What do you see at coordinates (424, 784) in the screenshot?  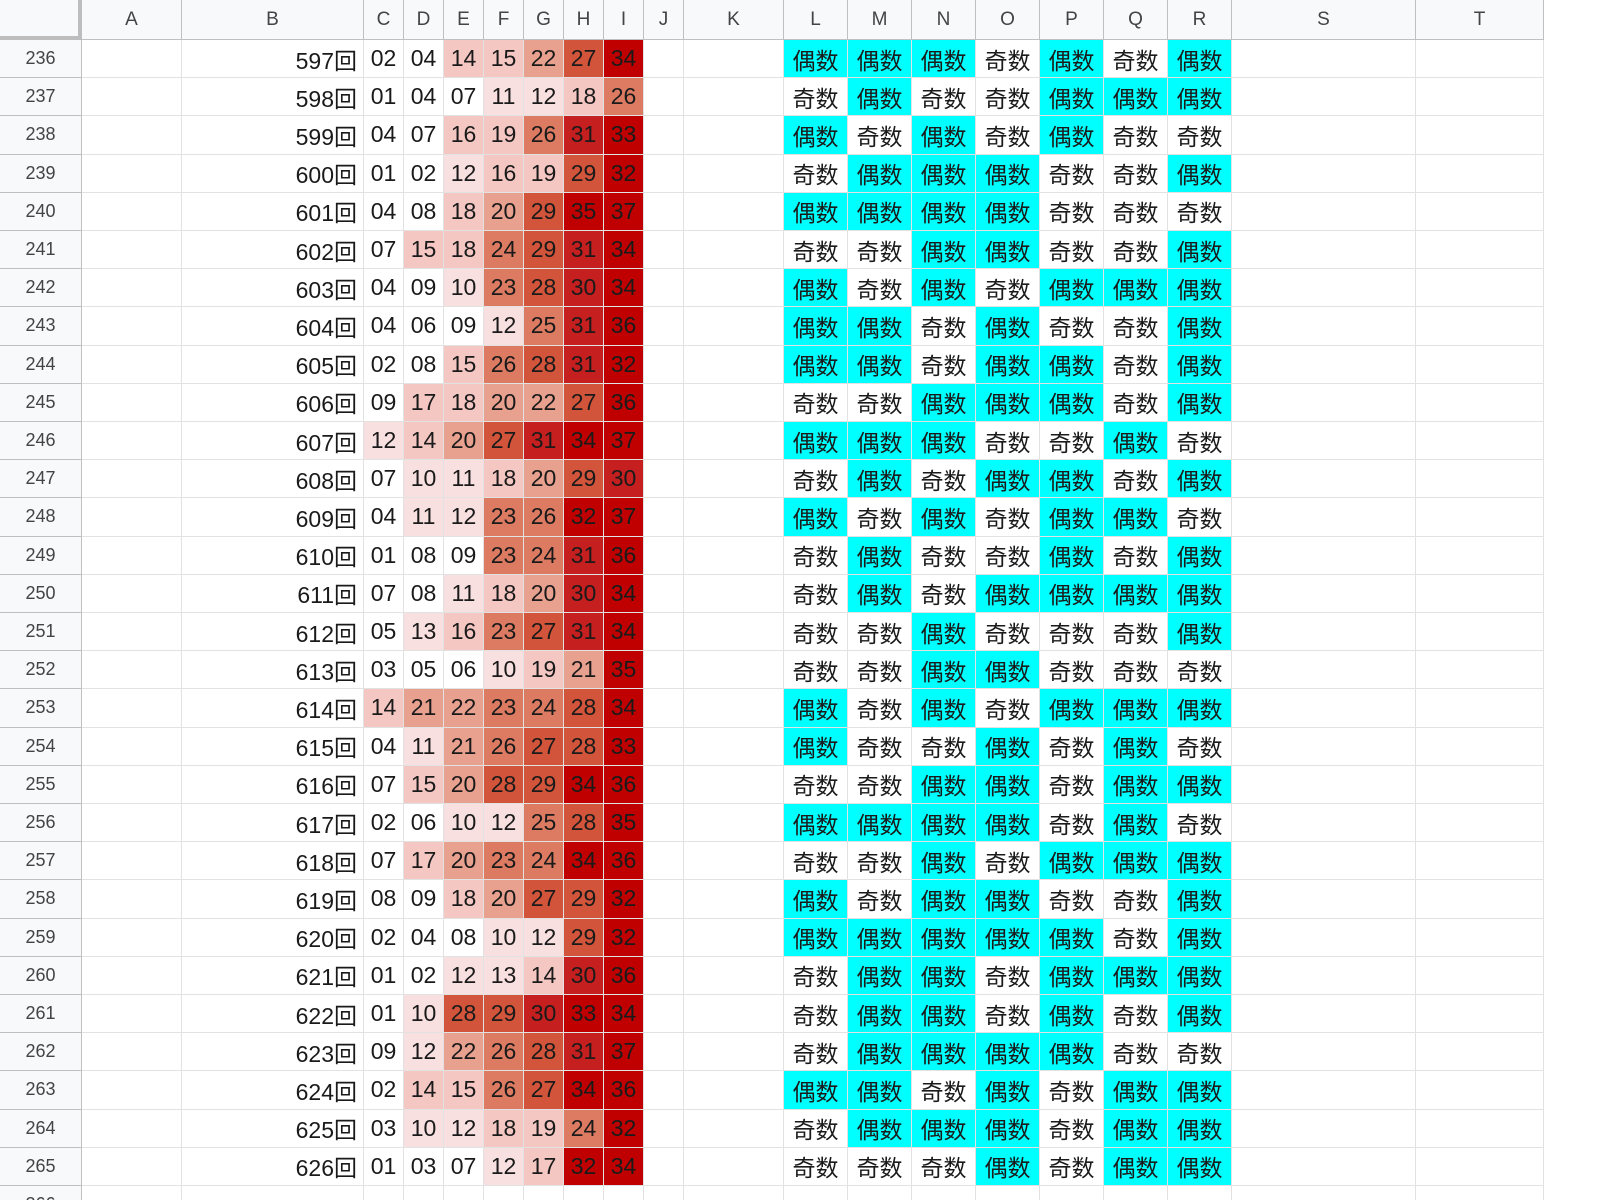 I see `number-cell: 15` at bounding box center [424, 784].